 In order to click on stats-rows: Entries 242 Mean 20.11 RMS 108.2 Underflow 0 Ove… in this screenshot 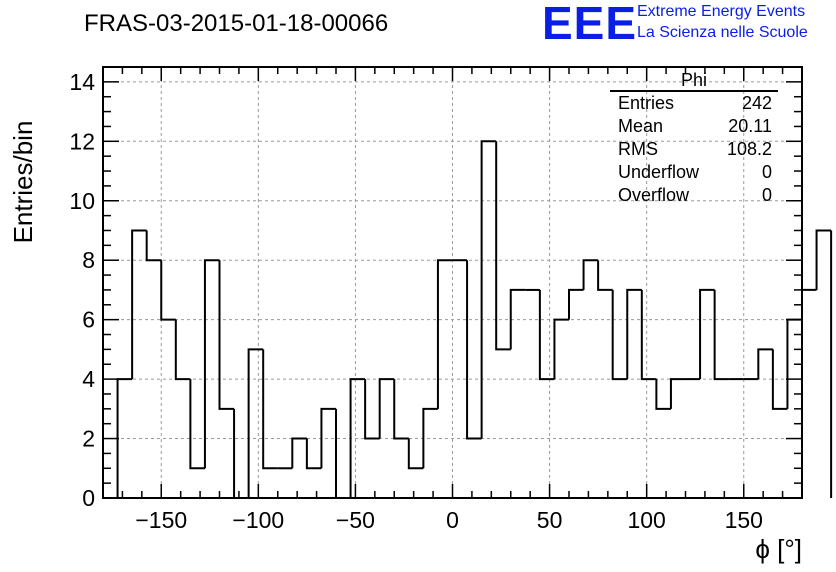, I will do `click(694, 149)`.